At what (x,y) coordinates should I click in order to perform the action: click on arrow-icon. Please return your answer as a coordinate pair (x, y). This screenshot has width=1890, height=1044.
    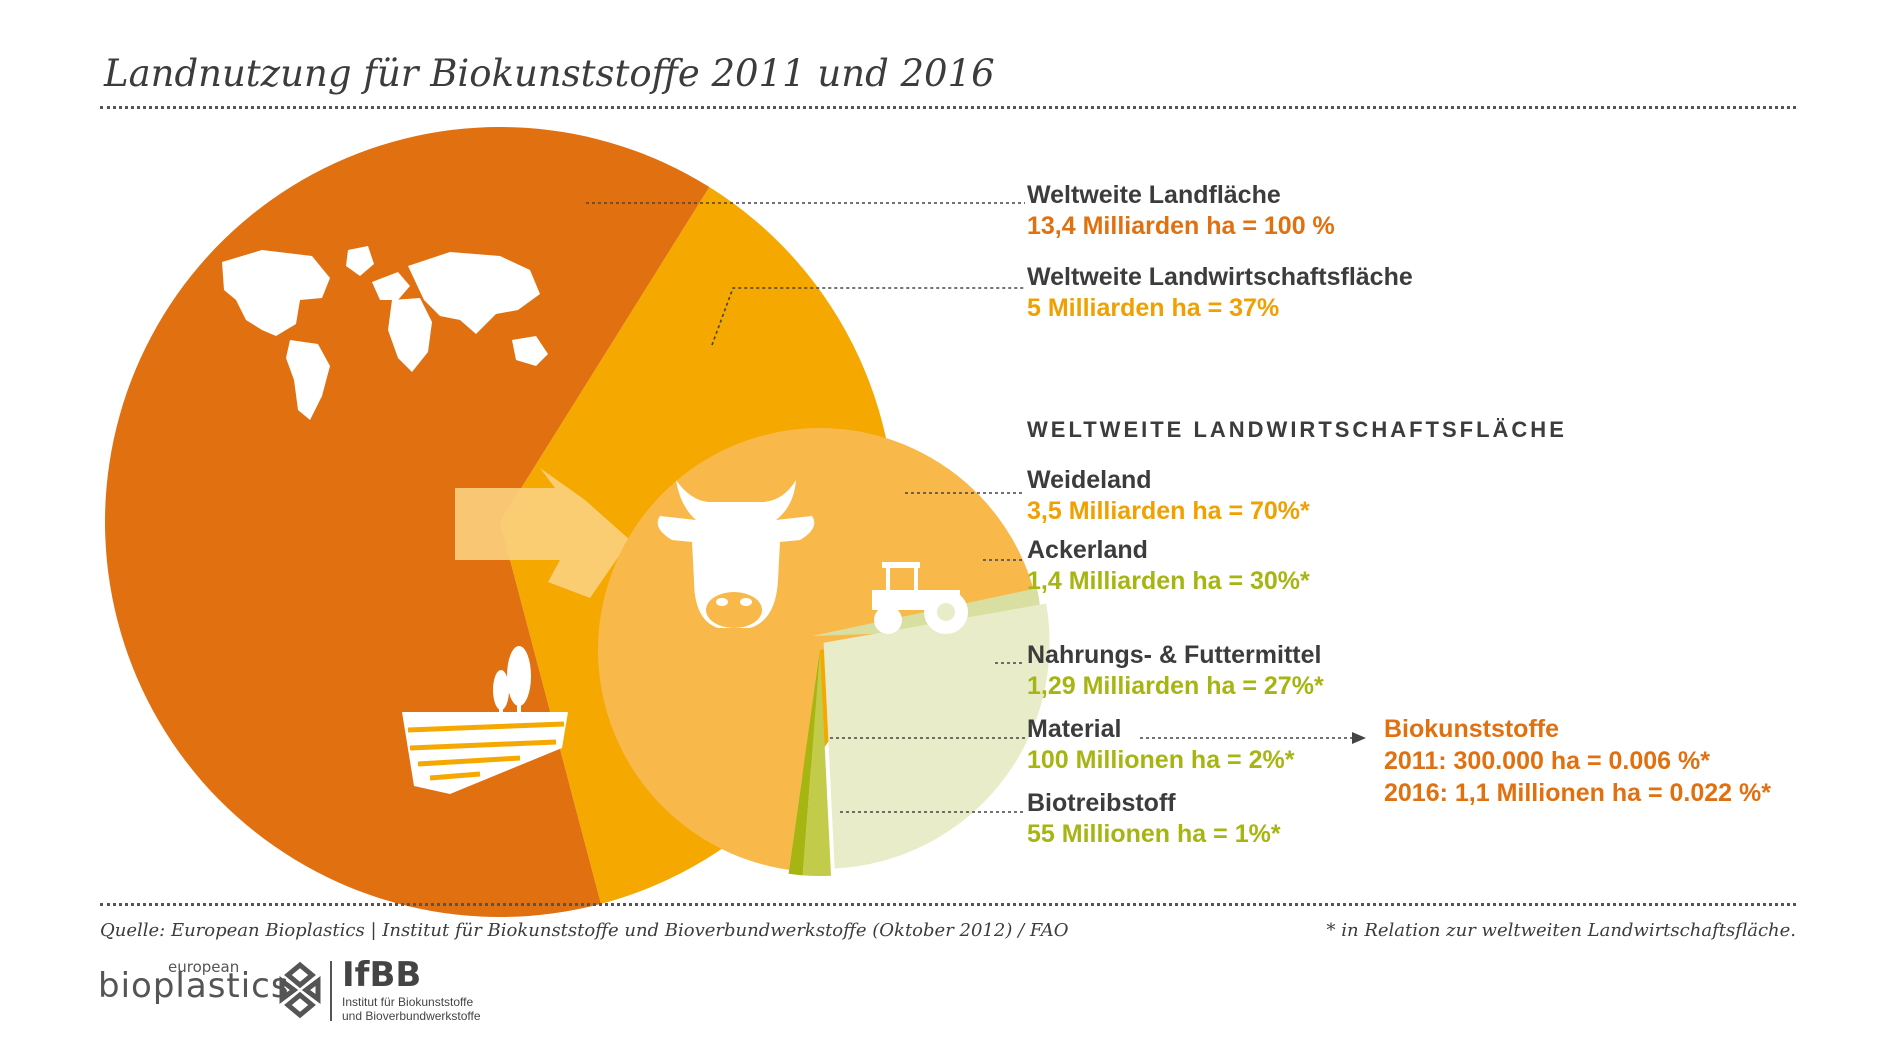
    Looking at the image, I should click on (542, 533).